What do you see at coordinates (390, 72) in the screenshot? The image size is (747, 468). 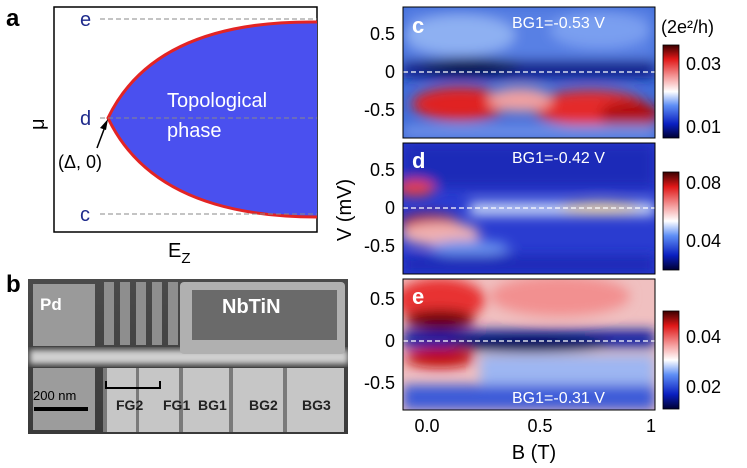 I see `c-ytick-0: 0` at bounding box center [390, 72].